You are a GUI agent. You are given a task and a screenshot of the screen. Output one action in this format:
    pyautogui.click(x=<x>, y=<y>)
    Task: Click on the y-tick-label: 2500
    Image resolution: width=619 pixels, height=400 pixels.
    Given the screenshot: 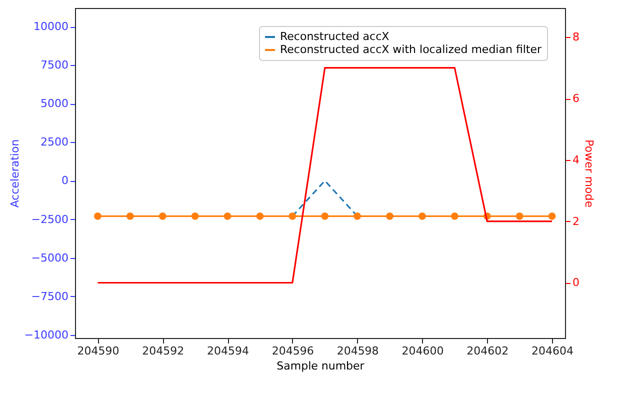 What is the action you would take?
    pyautogui.click(x=54, y=142)
    